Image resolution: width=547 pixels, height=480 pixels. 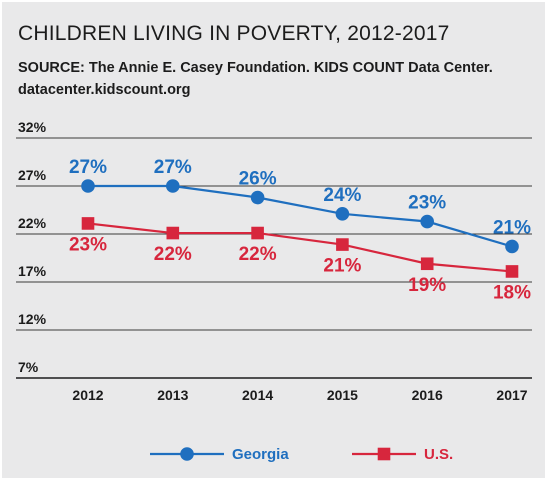 I want to click on x-tick-label: 2017, so click(x=511, y=395).